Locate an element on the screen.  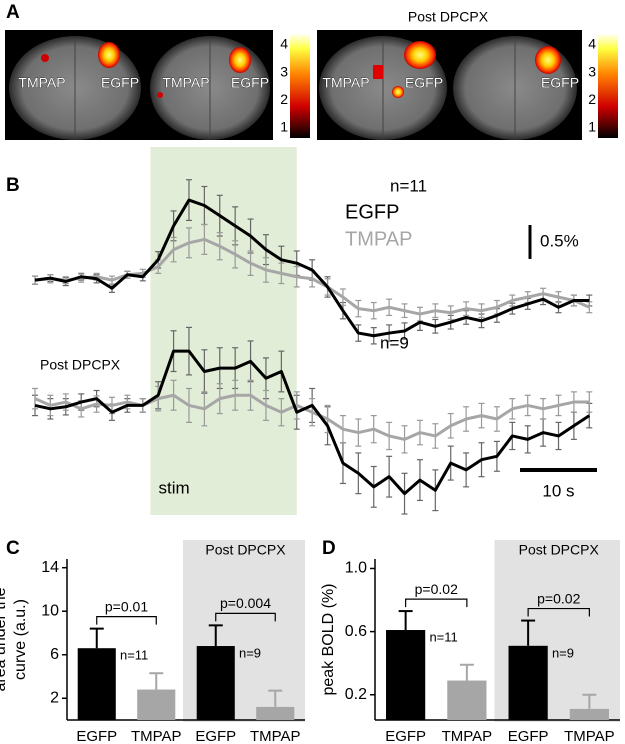
y-tick-label: 1.0 is located at coordinates (356, 568).